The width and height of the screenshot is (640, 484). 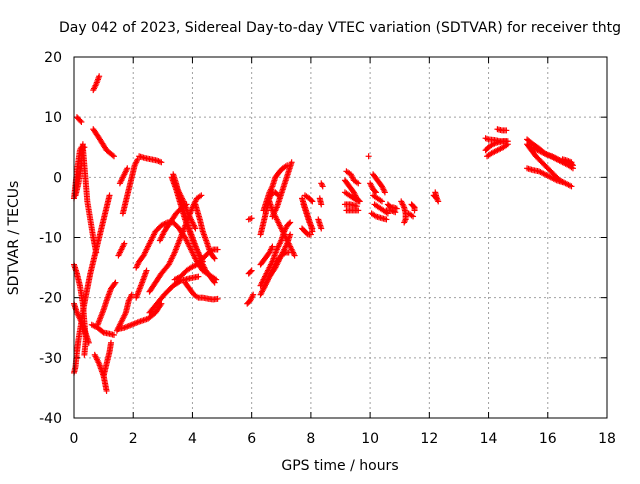 What do you see at coordinates (251, 439) in the screenshot?
I see `x-tick-label: 6` at bounding box center [251, 439].